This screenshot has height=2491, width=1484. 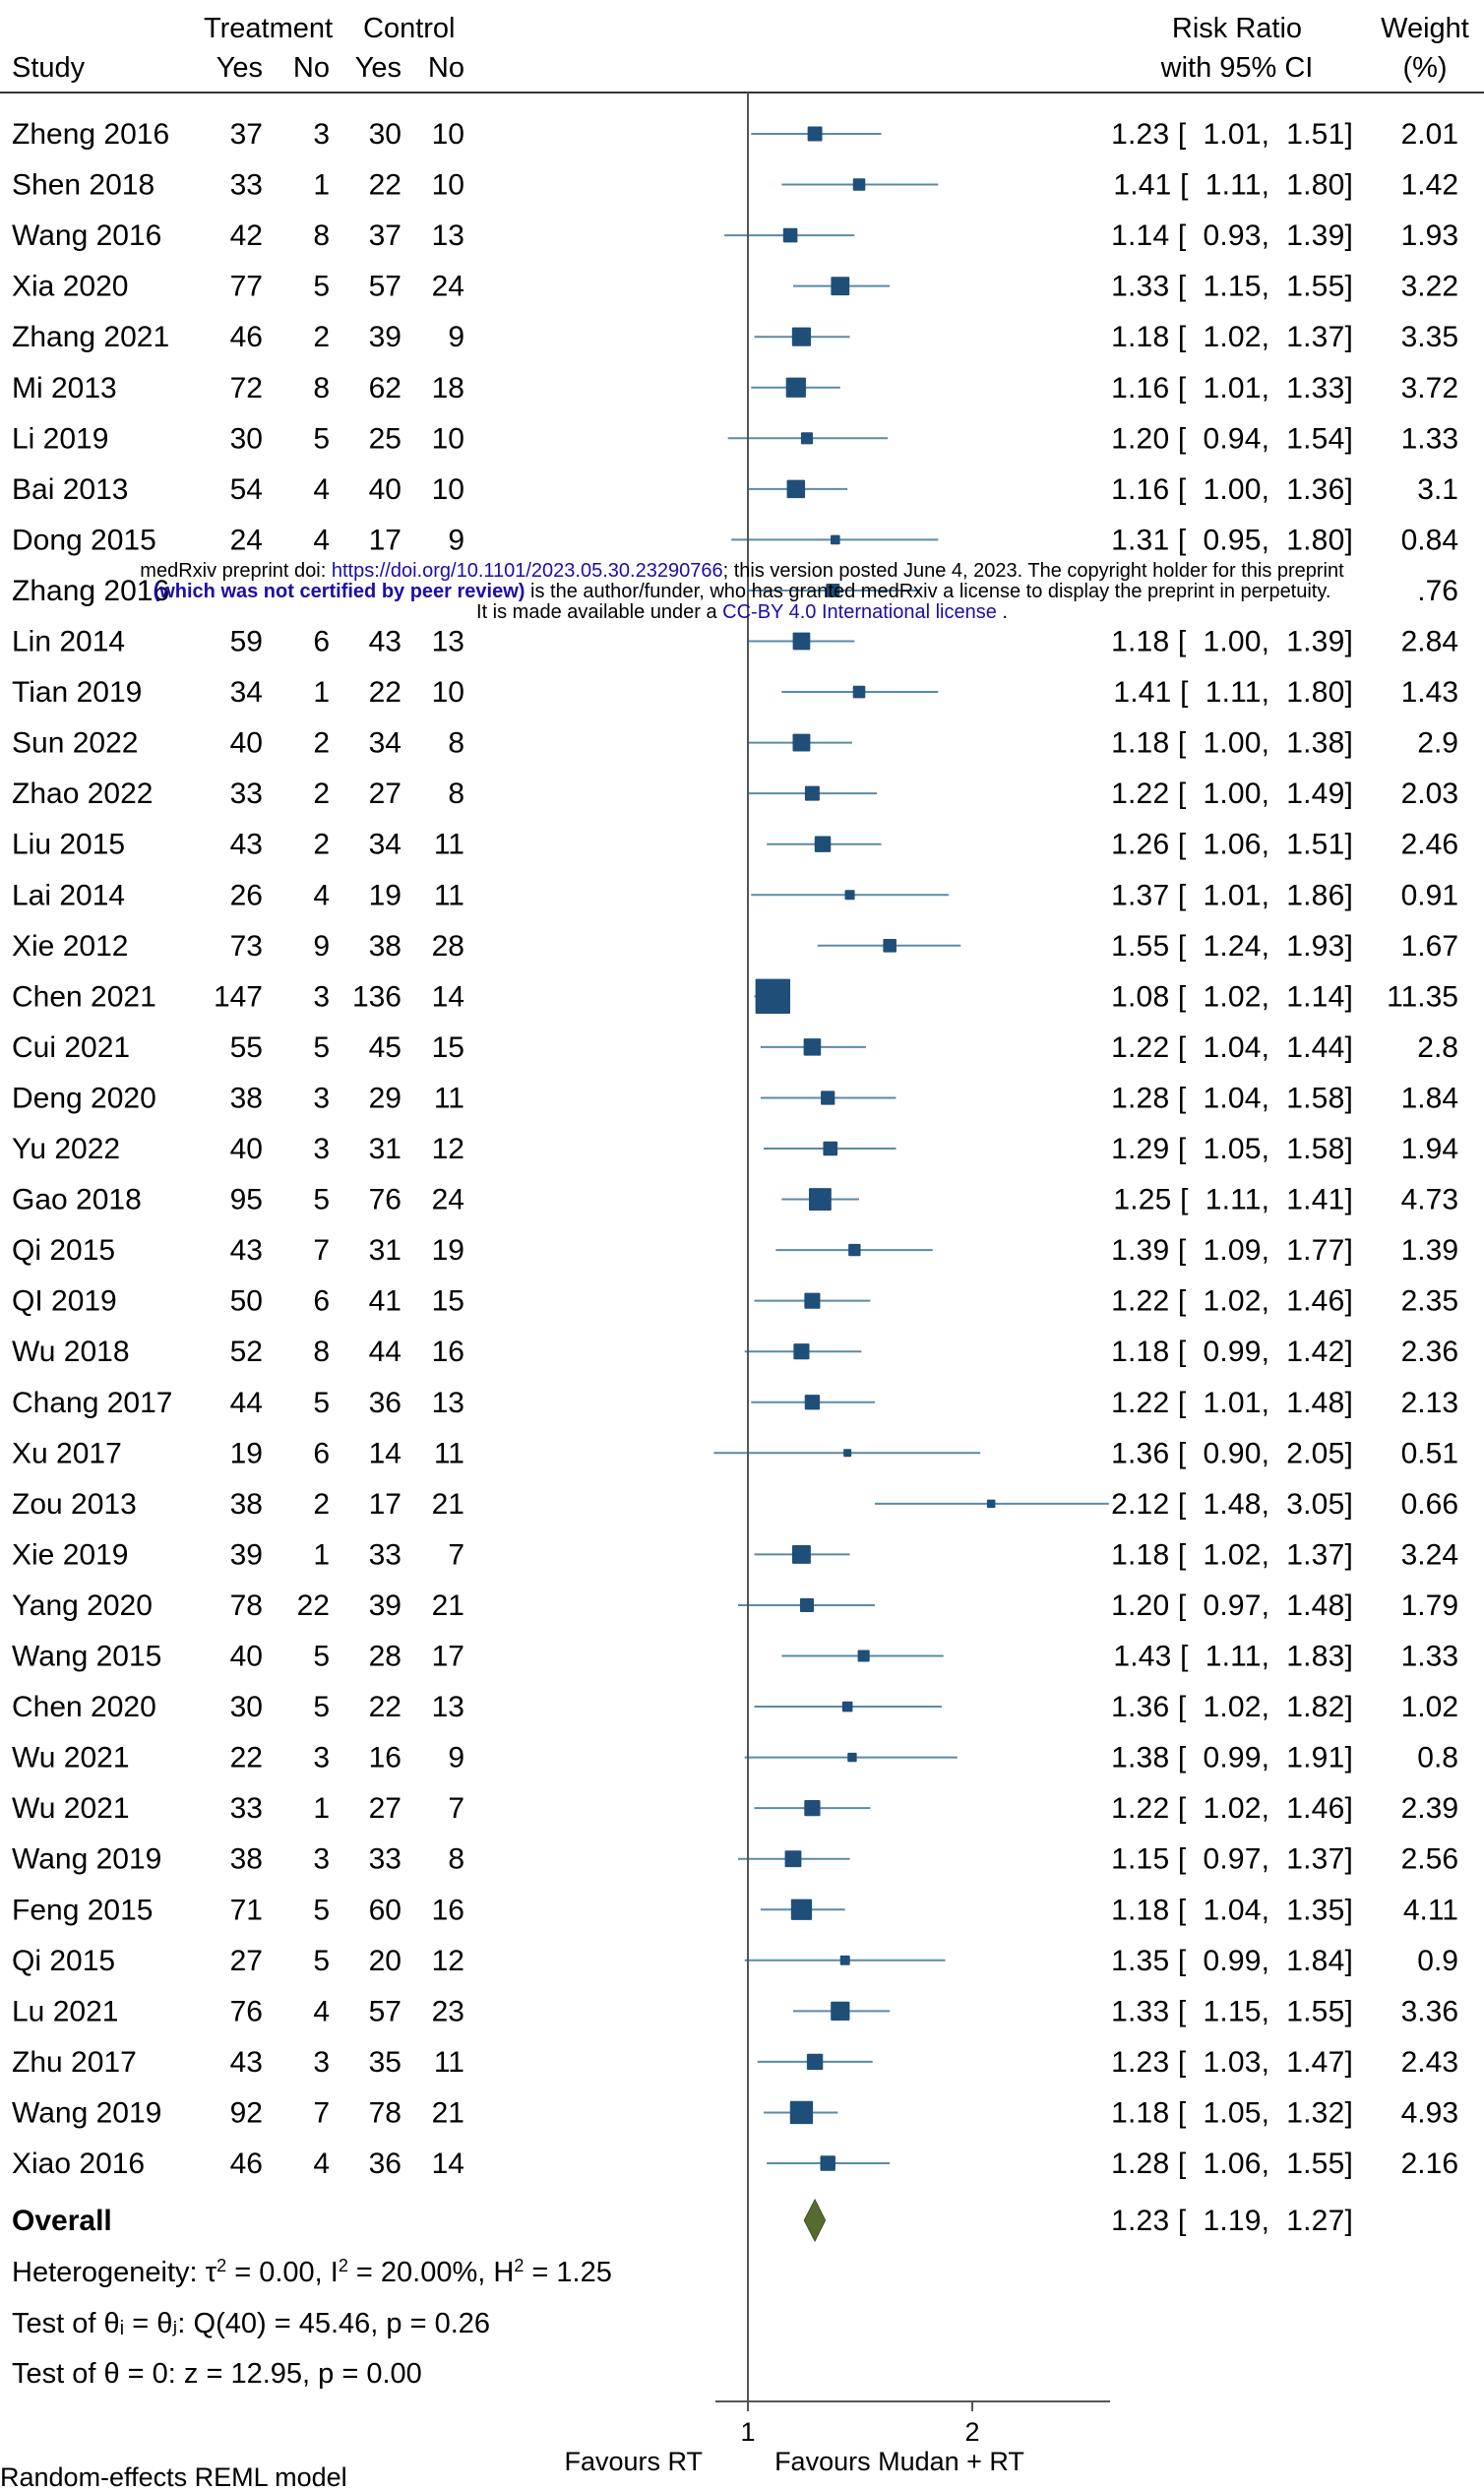 What do you see at coordinates (62, 2221) in the screenshot?
I see `overall-label: Overall` at bounding box center [62, 2221].